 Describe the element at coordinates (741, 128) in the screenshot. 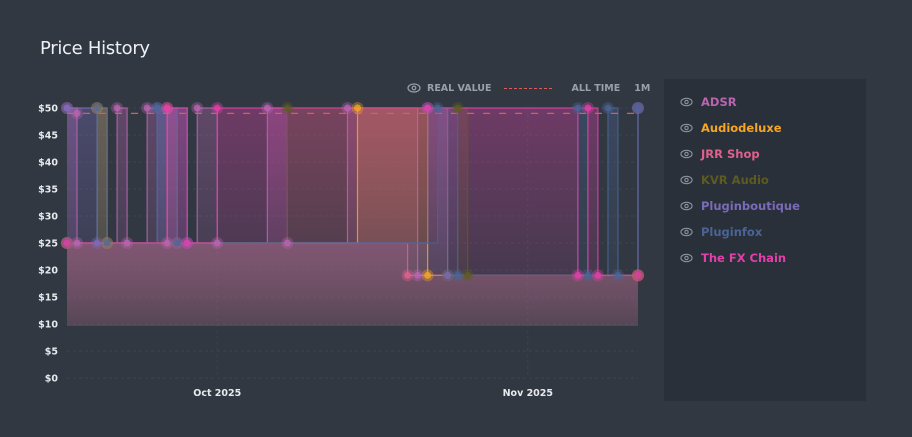

I see `legend-label: Audiodeluxe` at that location.